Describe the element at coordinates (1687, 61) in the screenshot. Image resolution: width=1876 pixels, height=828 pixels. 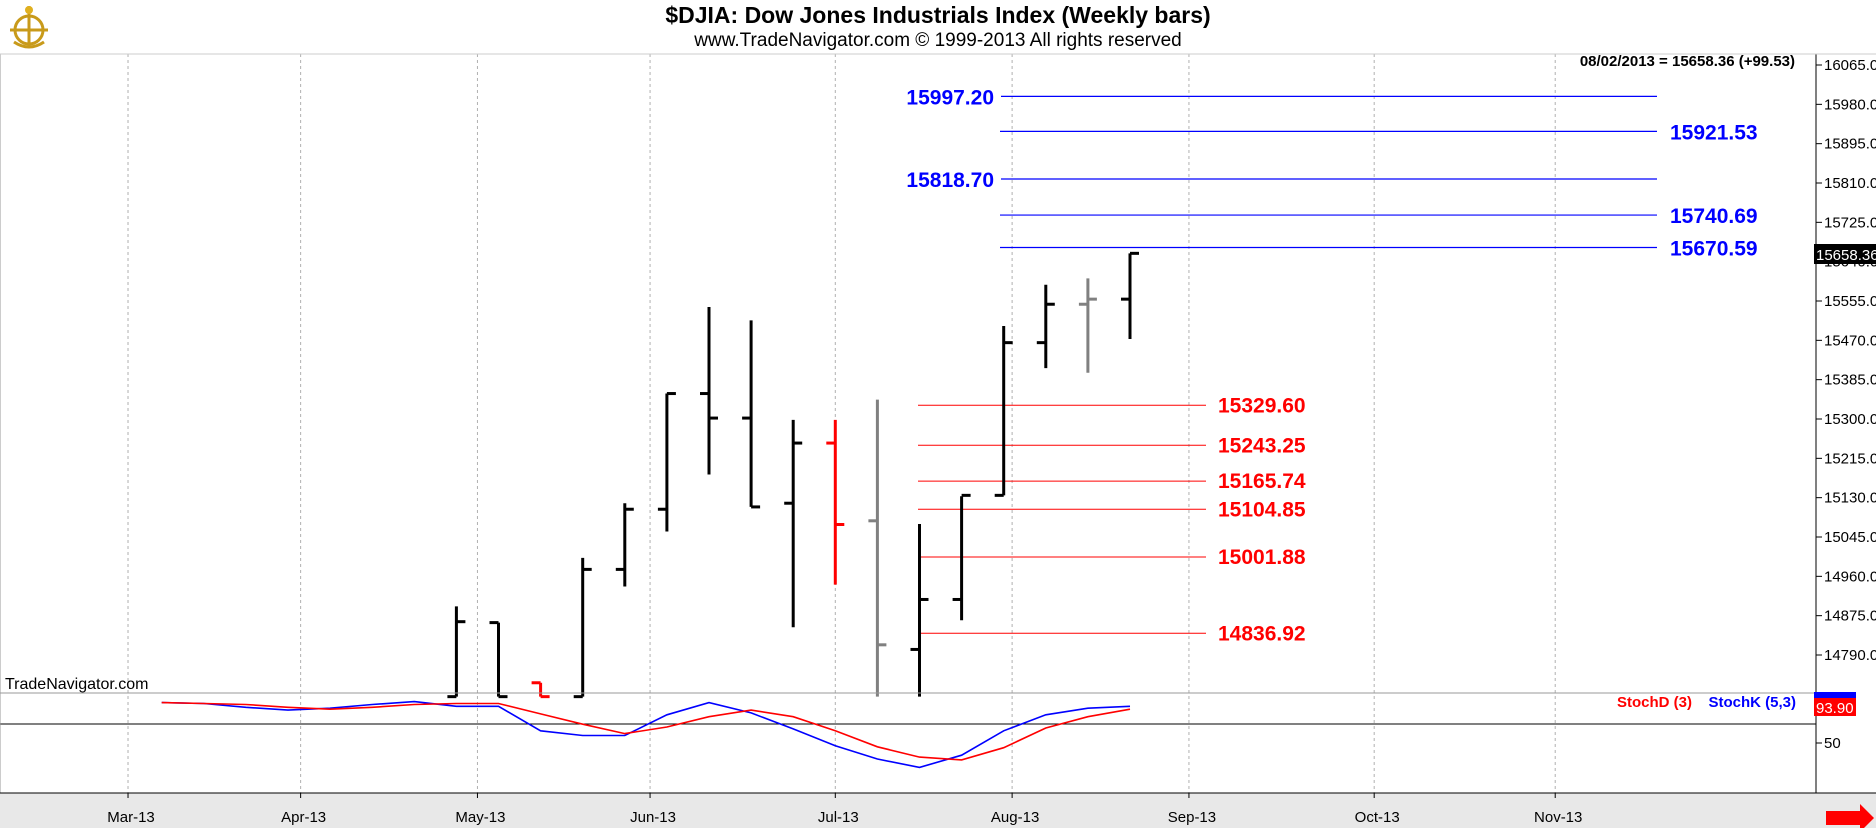
I see `last-quote-label: 08/02/2013 = 15658.36 (+99.53)` at that location.